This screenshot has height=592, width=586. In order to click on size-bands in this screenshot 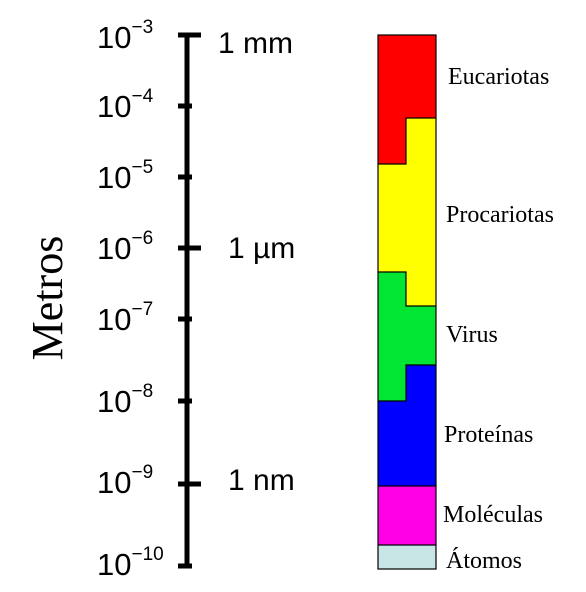, I will do `click(407, 302)`.